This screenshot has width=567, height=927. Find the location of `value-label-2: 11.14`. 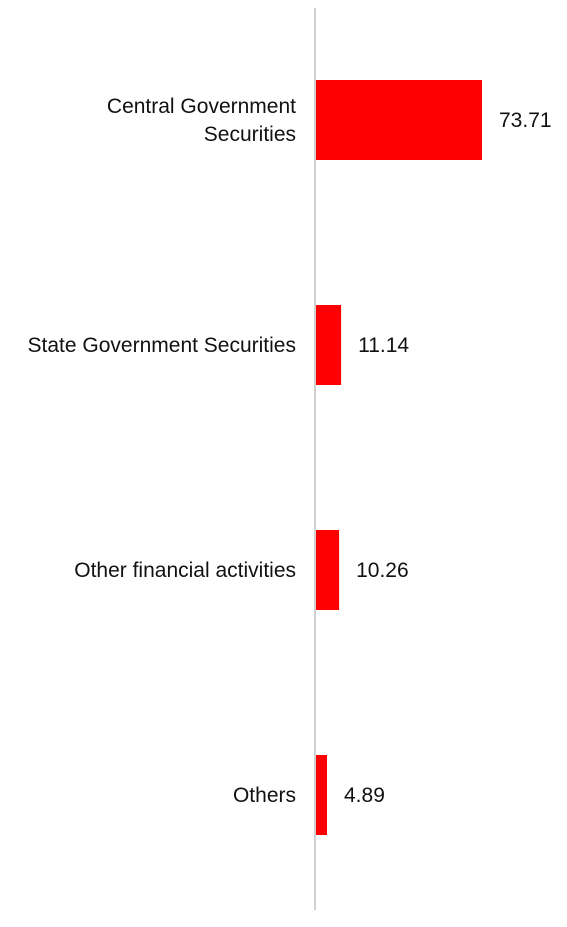

value-label-2: 11.14 is located at coordinates (383, 345).